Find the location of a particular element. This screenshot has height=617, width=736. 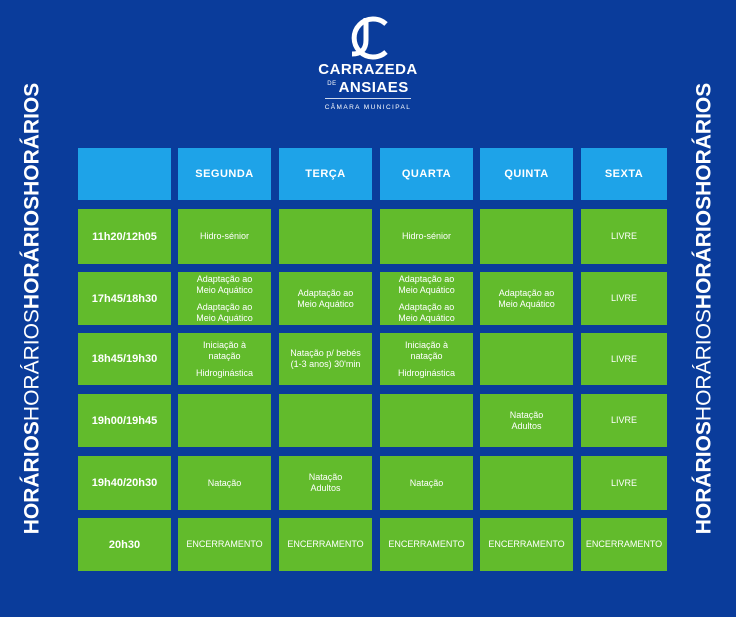

activity-label: Natação p/ bebés (1-3 anos) 30'min is located at coordinates (325, 358).